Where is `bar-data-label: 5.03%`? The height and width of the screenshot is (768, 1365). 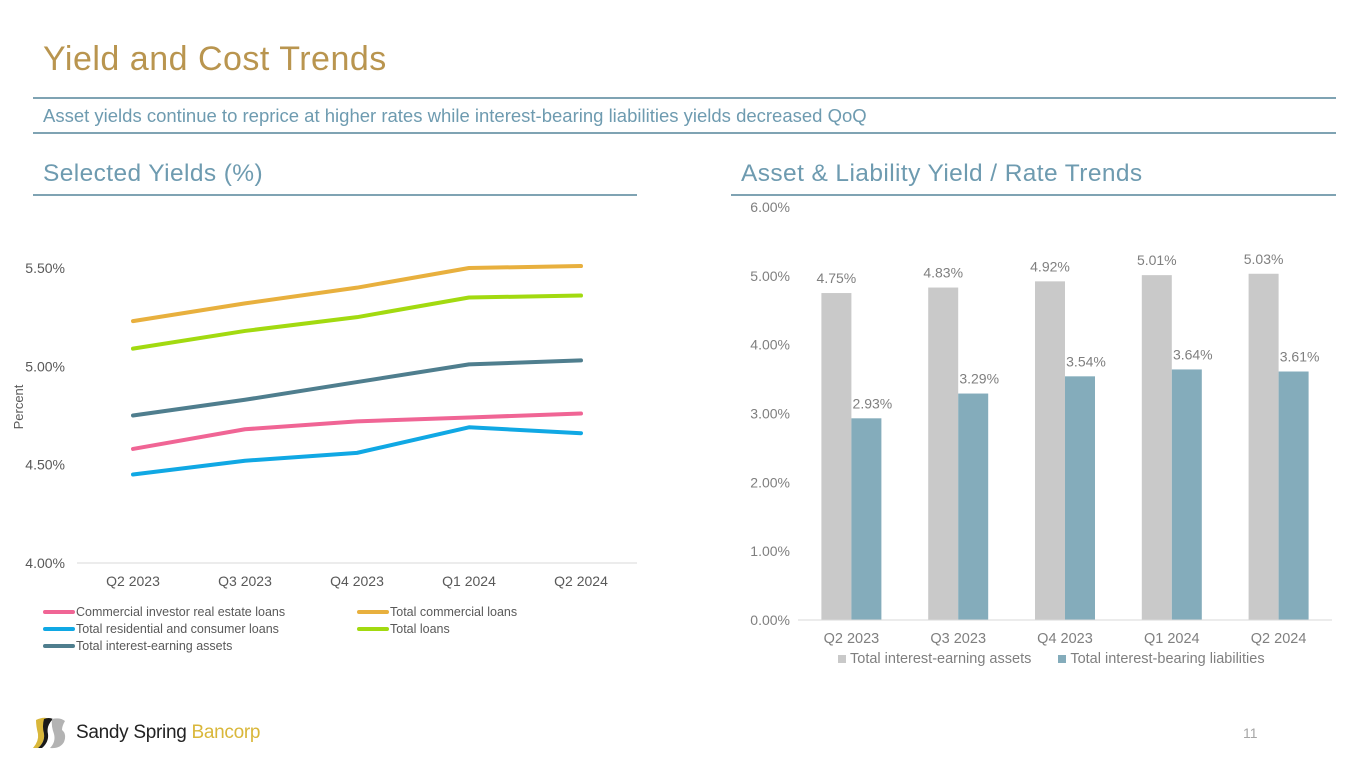 bar-data-label: 5.03% is located at coordinates (1264, 259).